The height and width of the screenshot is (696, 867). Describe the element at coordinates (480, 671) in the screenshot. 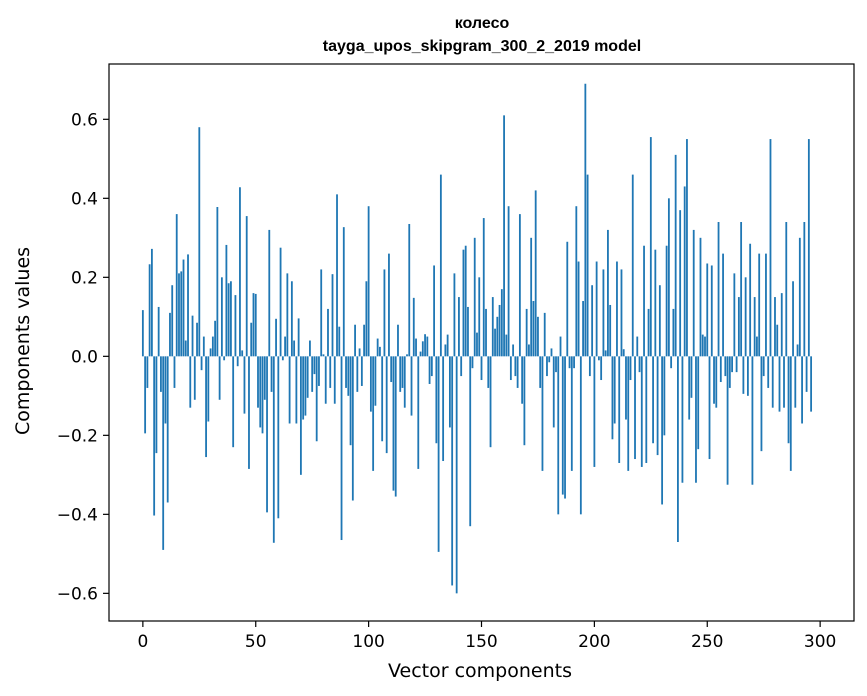

I see `x-axis-label: Vector components` at that location.